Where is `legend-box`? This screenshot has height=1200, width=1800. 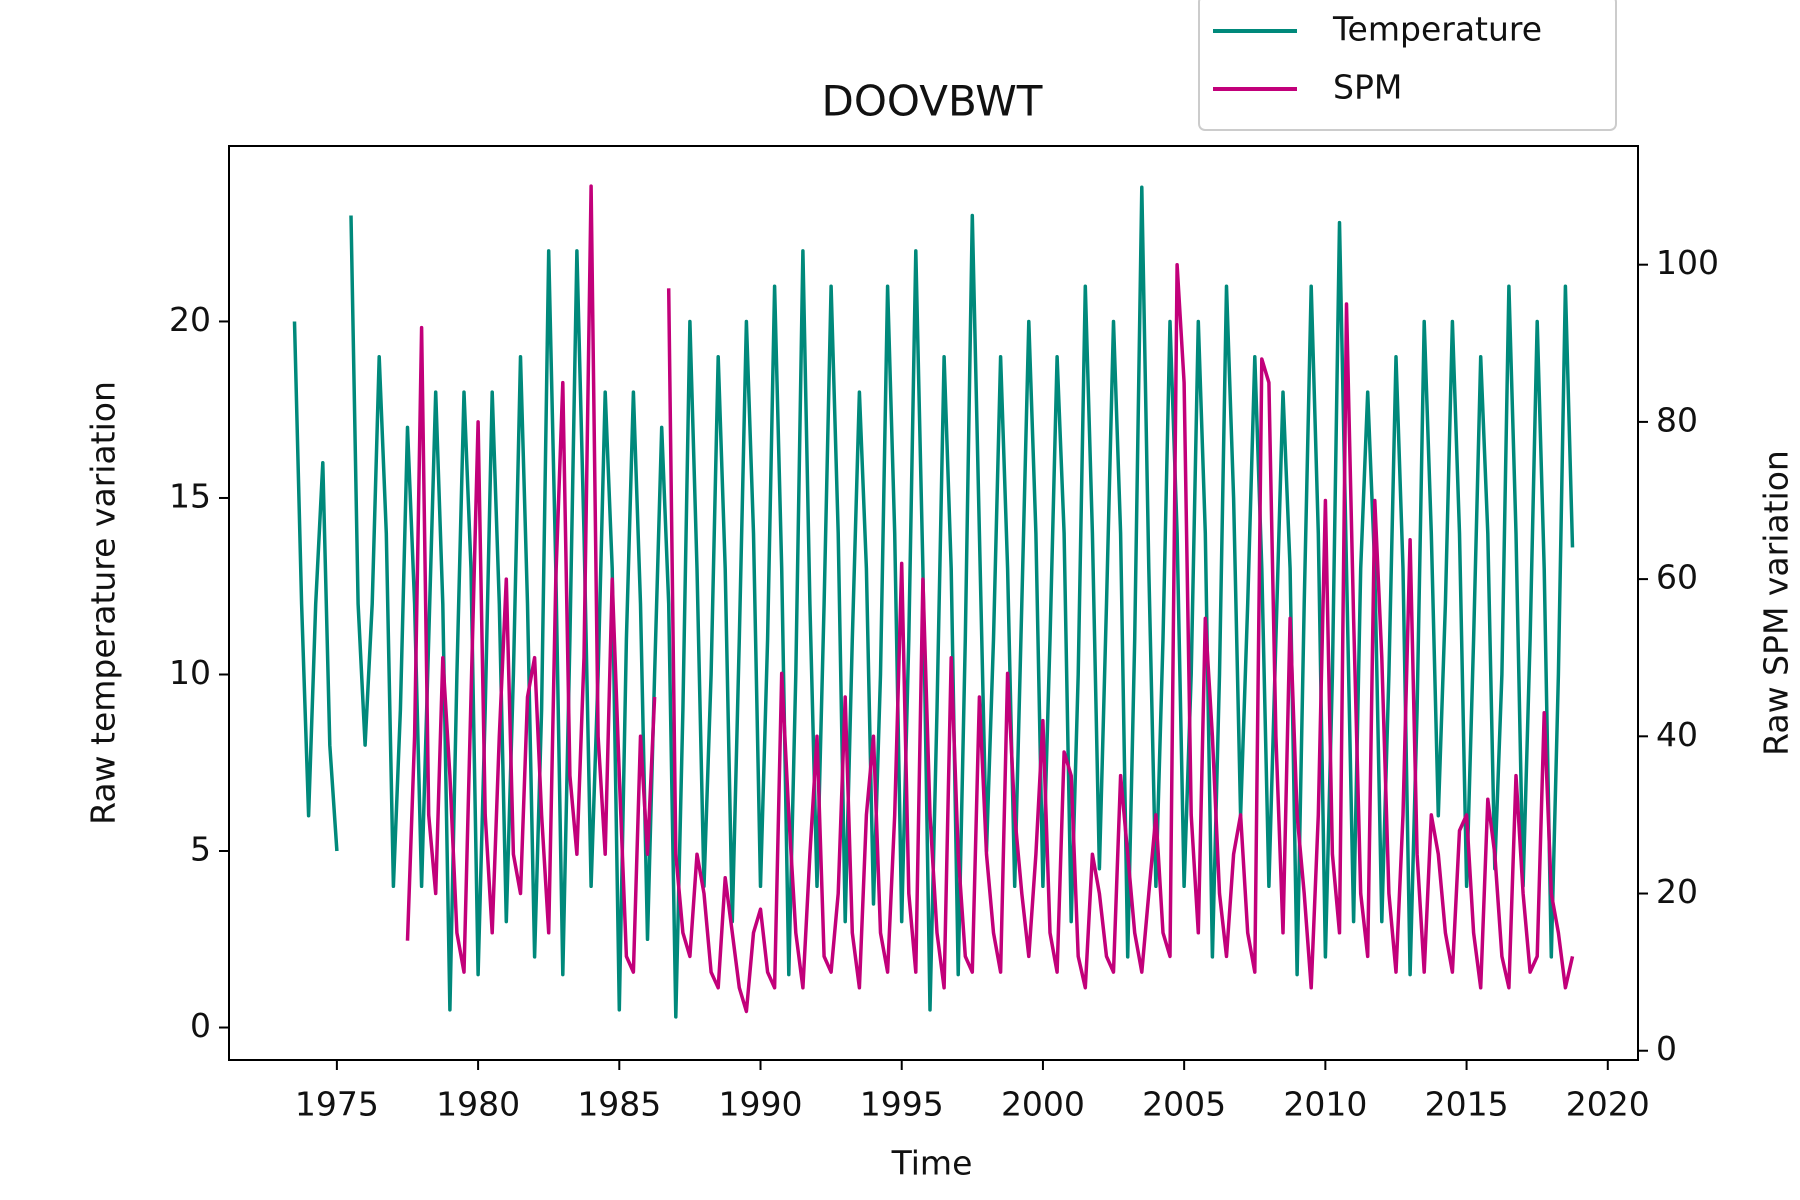
legend-box is located at coordinates (1407, 65).